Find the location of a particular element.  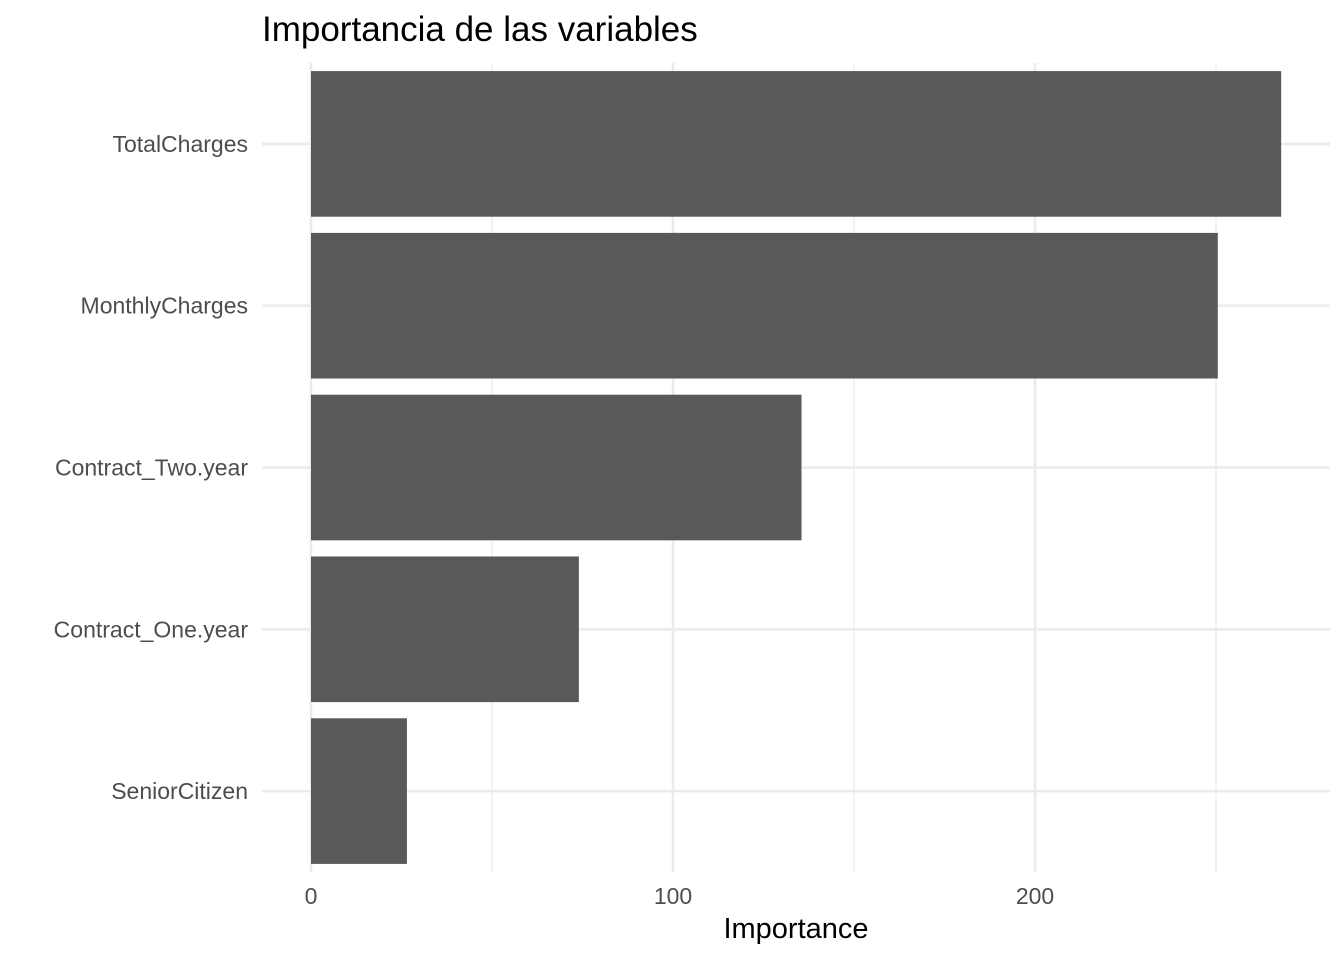

bar-monthlycharges is located at coordinates (764, 305).